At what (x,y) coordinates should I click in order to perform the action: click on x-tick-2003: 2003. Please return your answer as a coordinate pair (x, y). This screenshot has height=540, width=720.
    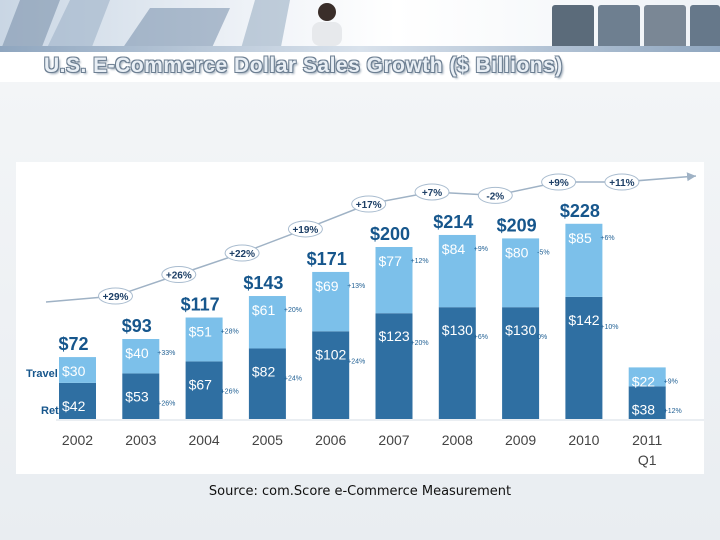
    Looking at the image, I should click on (140, 440).